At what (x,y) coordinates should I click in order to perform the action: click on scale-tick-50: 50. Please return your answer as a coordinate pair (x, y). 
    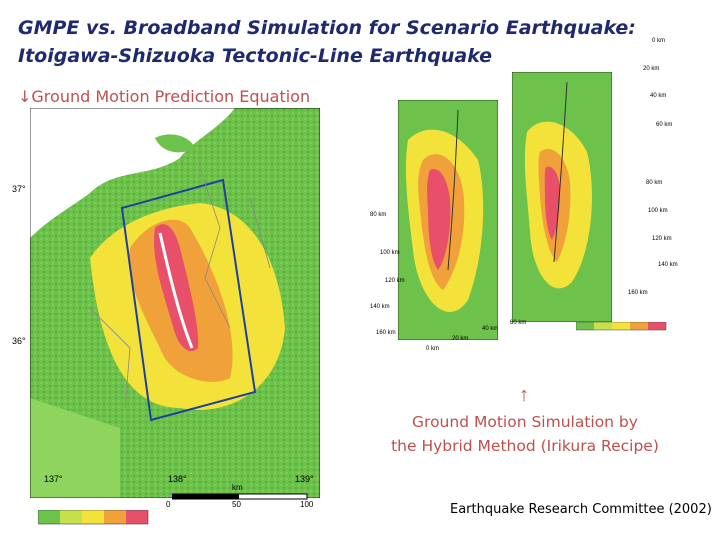
    Looking at the image, I should click on (236, 504).